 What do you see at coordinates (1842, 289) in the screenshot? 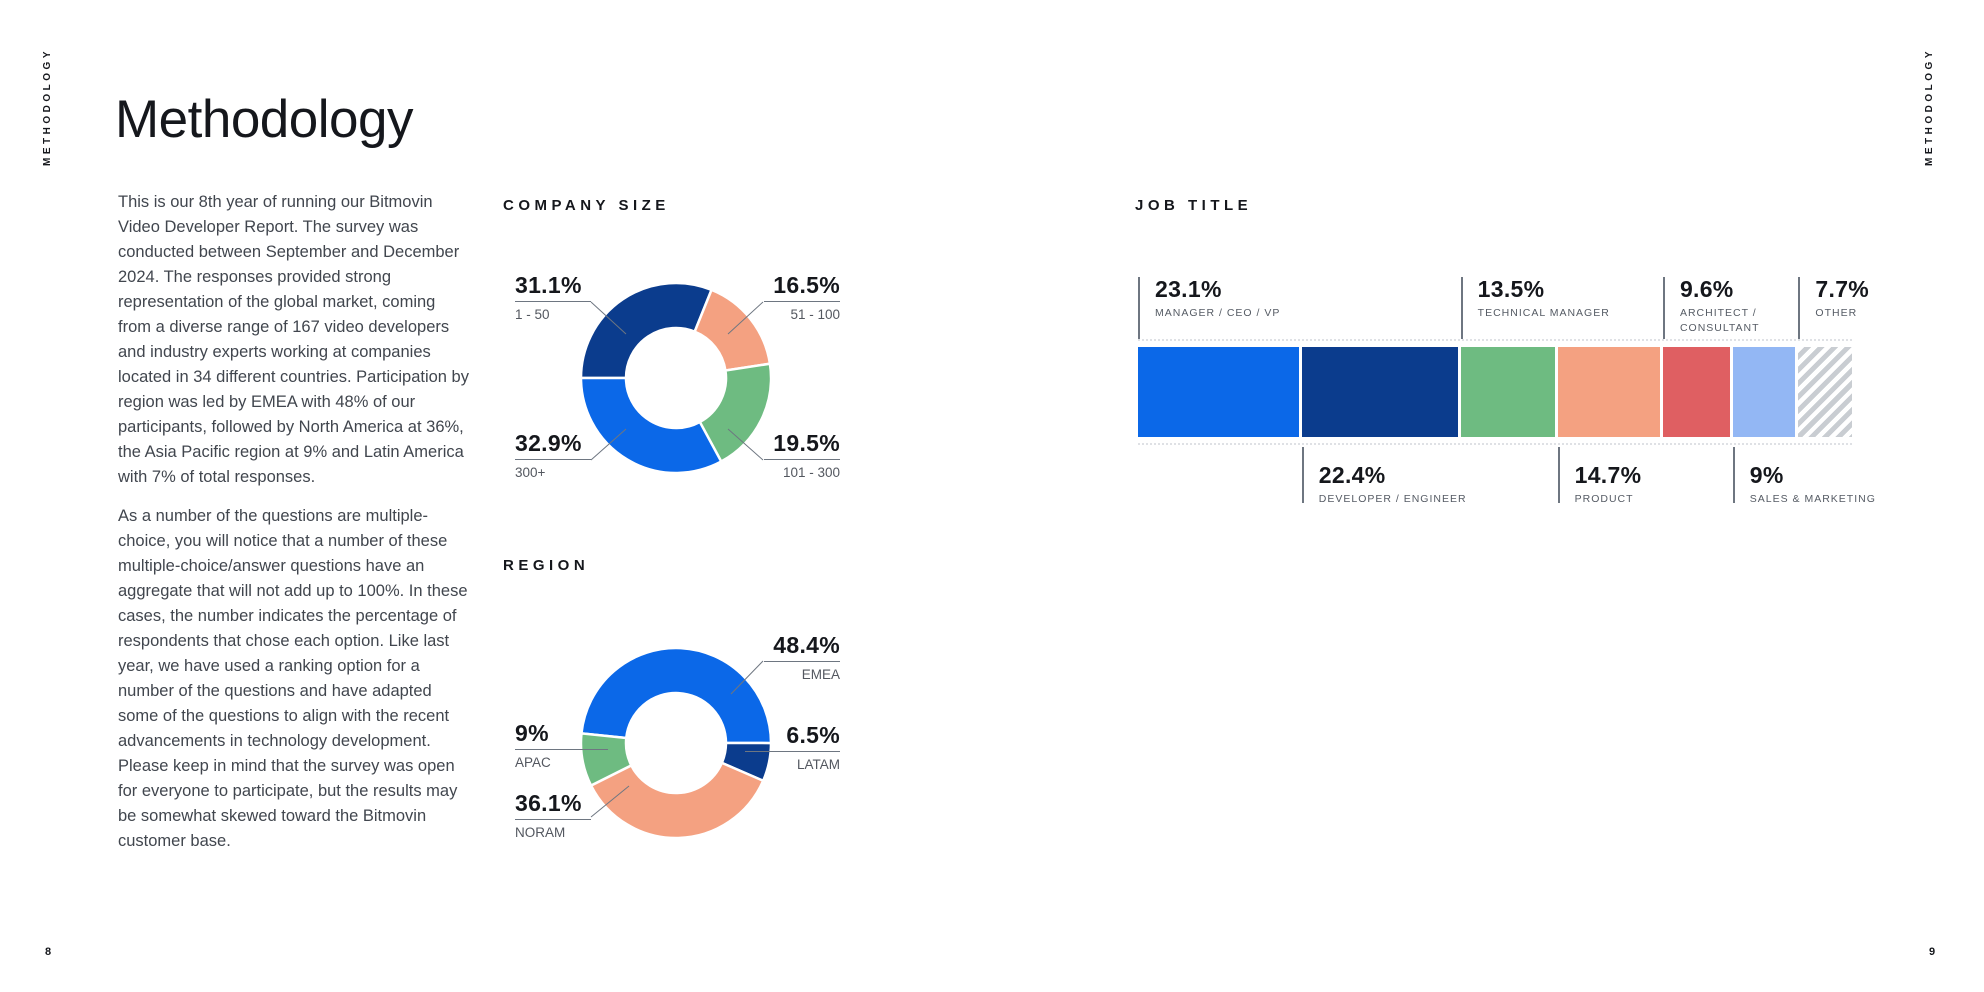
I see `bar-value: 7.7%` at bounding box center [1842, 289].